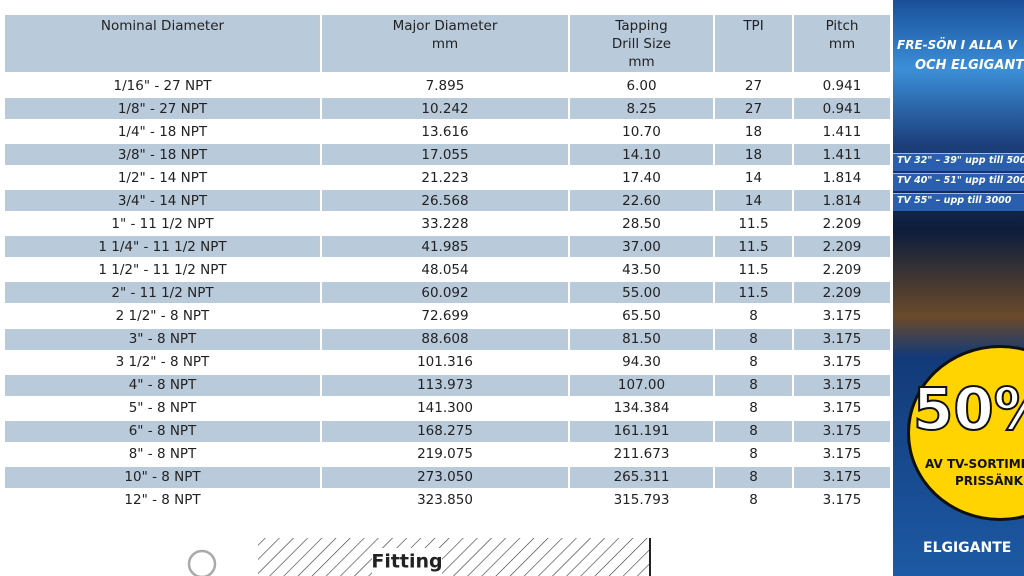 The width and height of the screenshot is (1024, 576). Describe the element at coordinates (641, 201) in the screenshot. I see `table-cell: 22.60` at that location.